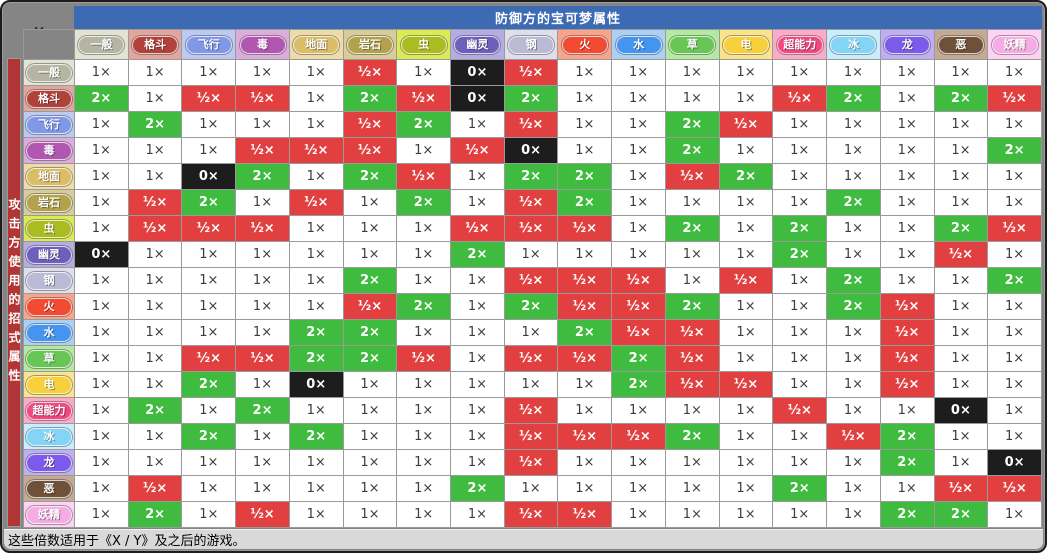  What do you see at coordinates (961, 384) in the screenshot?
I see `cell-electric-dark: 1×` at bounding box center [961, 384].